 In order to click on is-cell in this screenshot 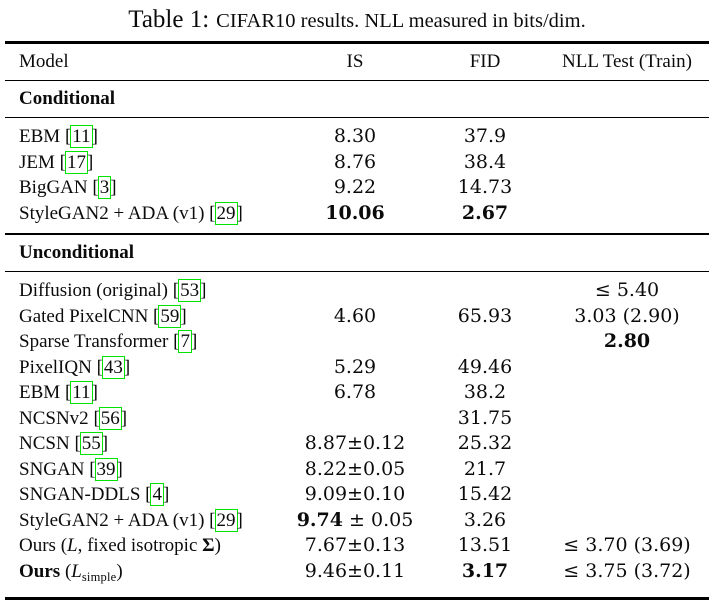, I will do `click(355, 419)`.